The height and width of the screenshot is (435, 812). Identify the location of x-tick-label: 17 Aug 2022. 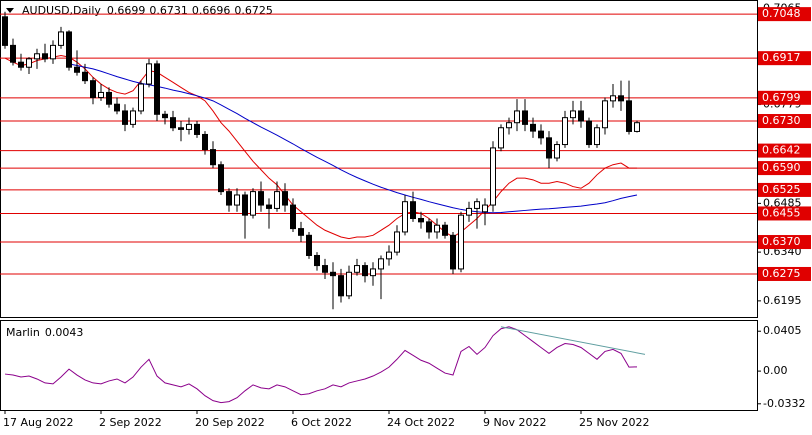
(38, 422).